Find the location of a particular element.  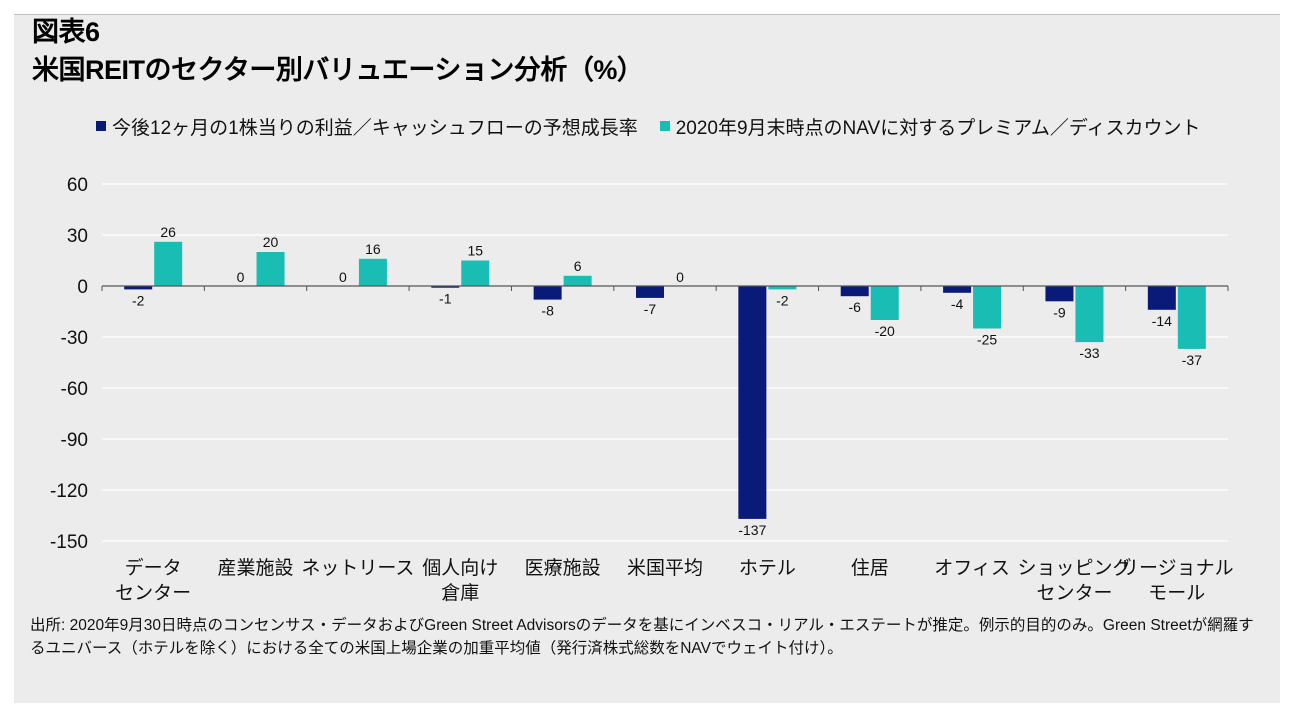

y-tick-label: -30 is located at coordinates (74, 338).